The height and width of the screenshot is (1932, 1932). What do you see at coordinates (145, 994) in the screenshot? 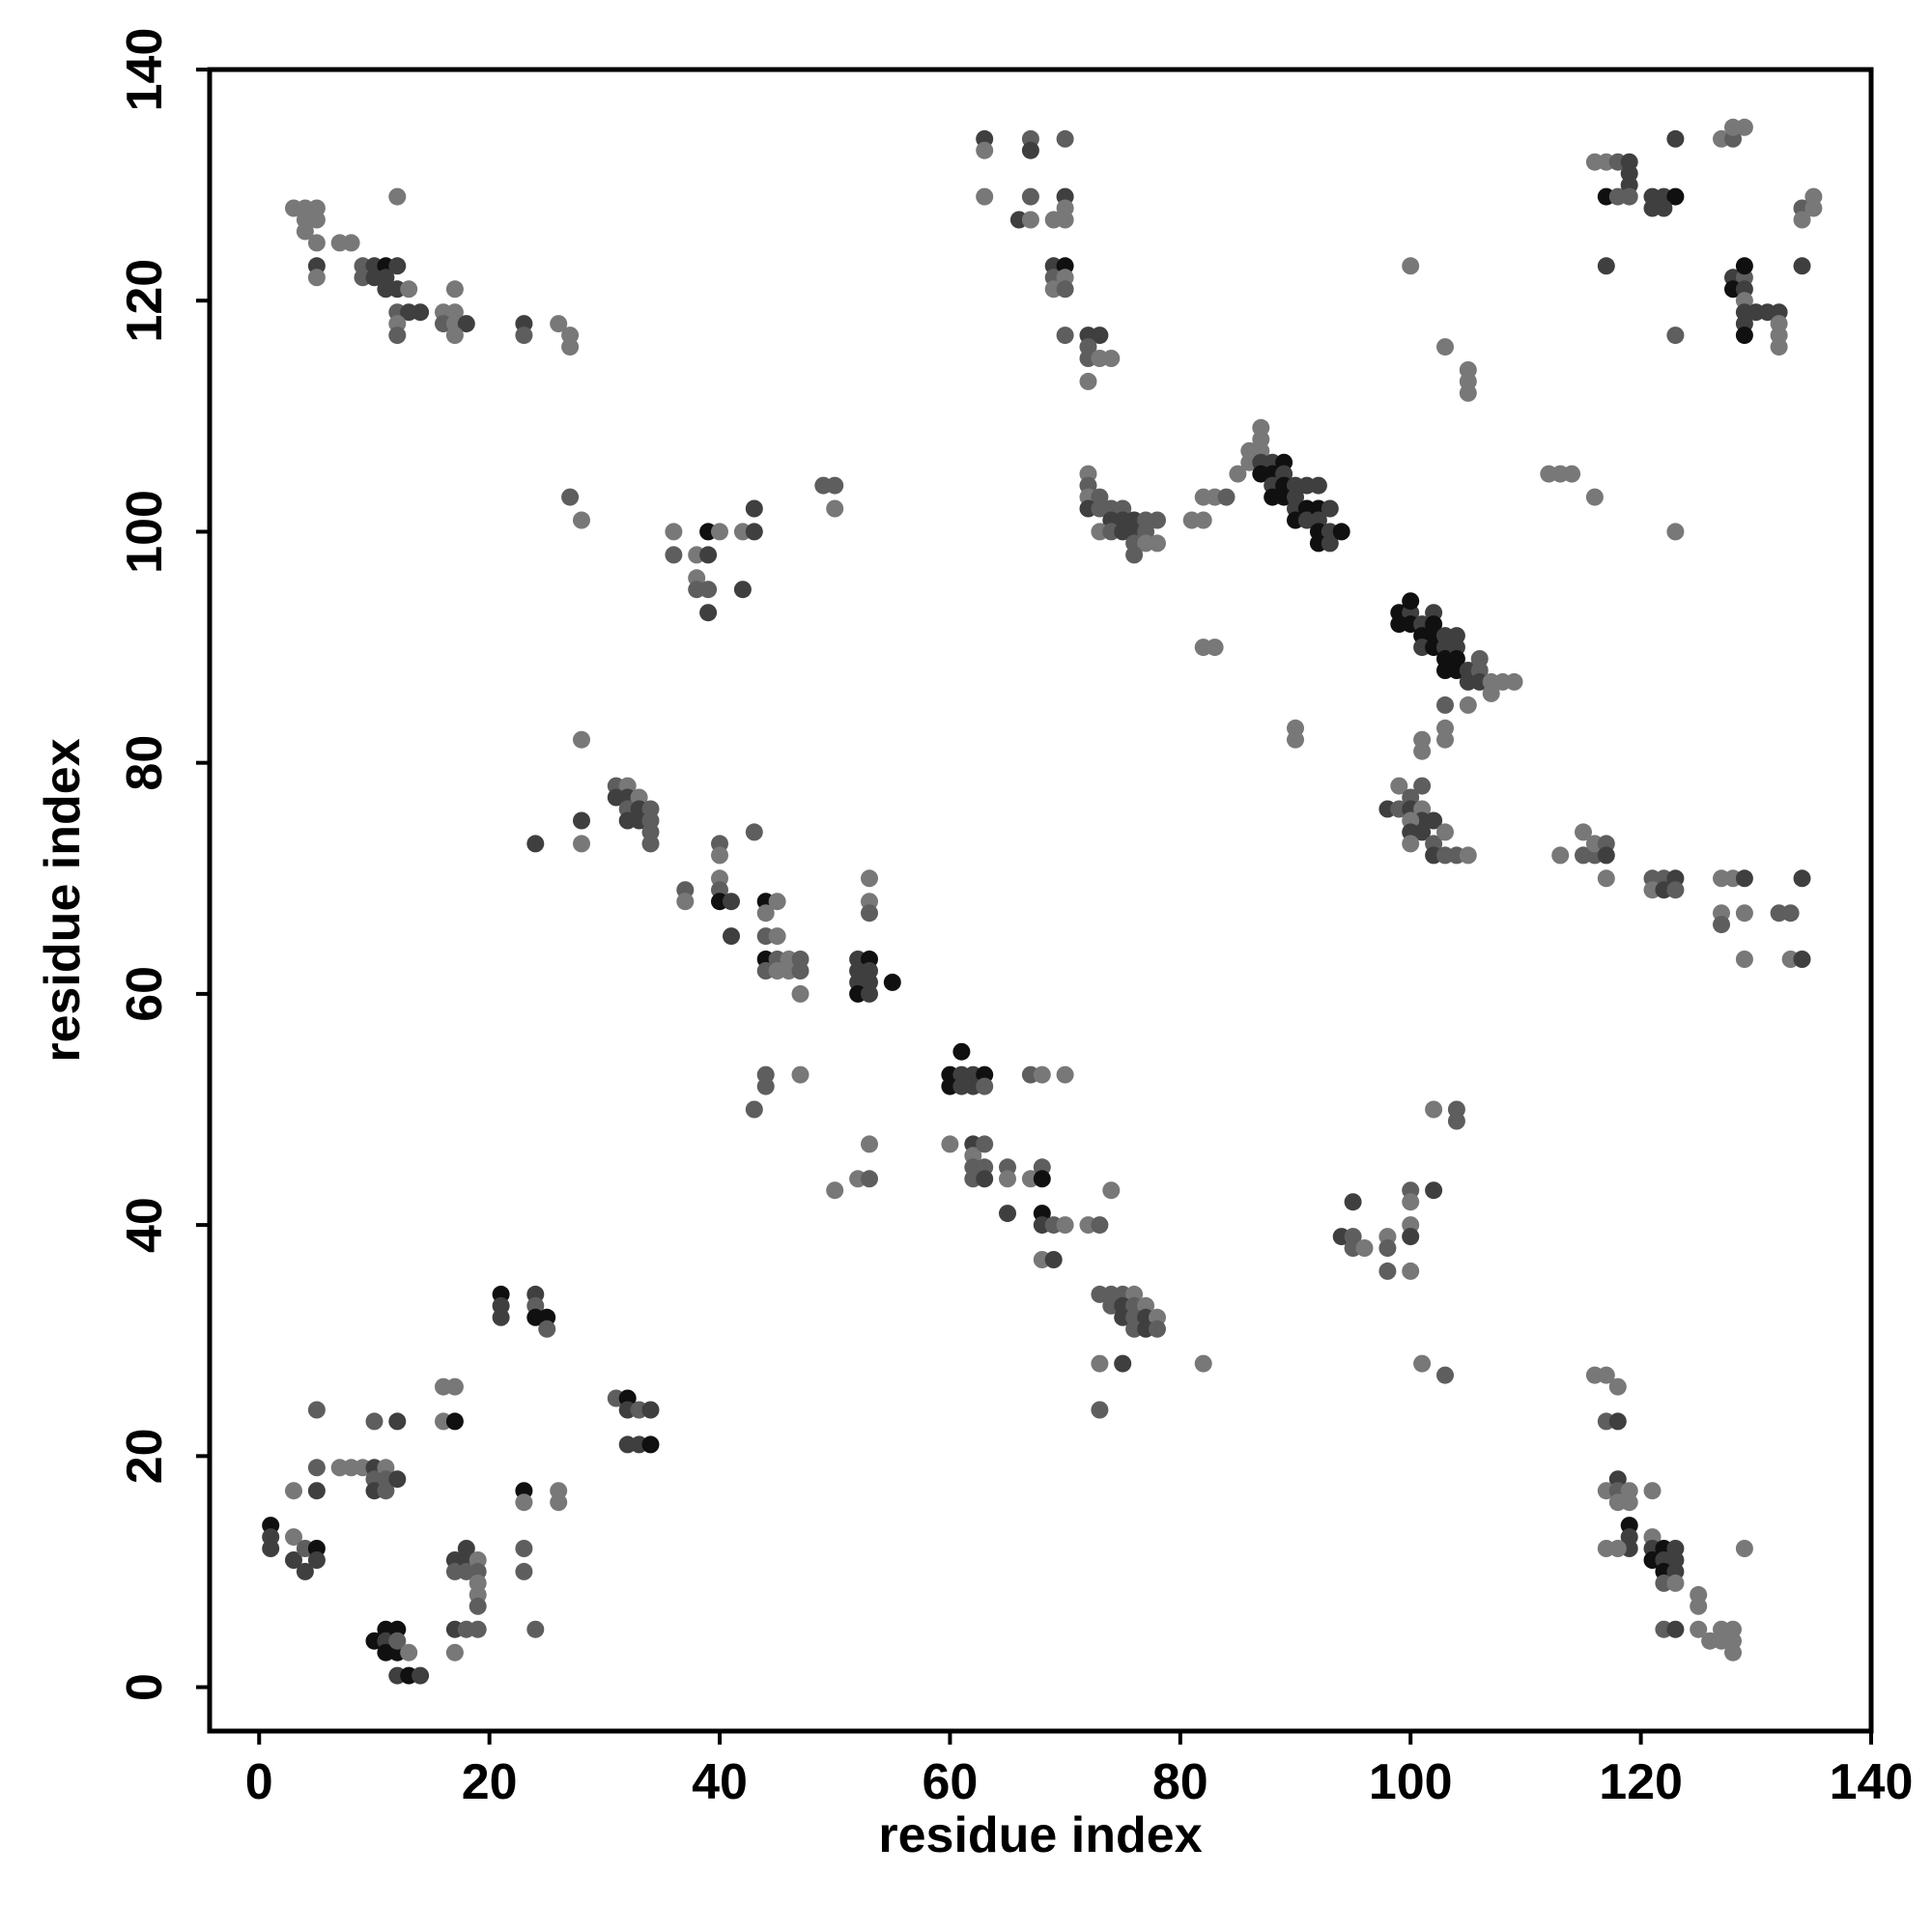
I see `y-tick-label: 60` at bounding box center [145, 994].